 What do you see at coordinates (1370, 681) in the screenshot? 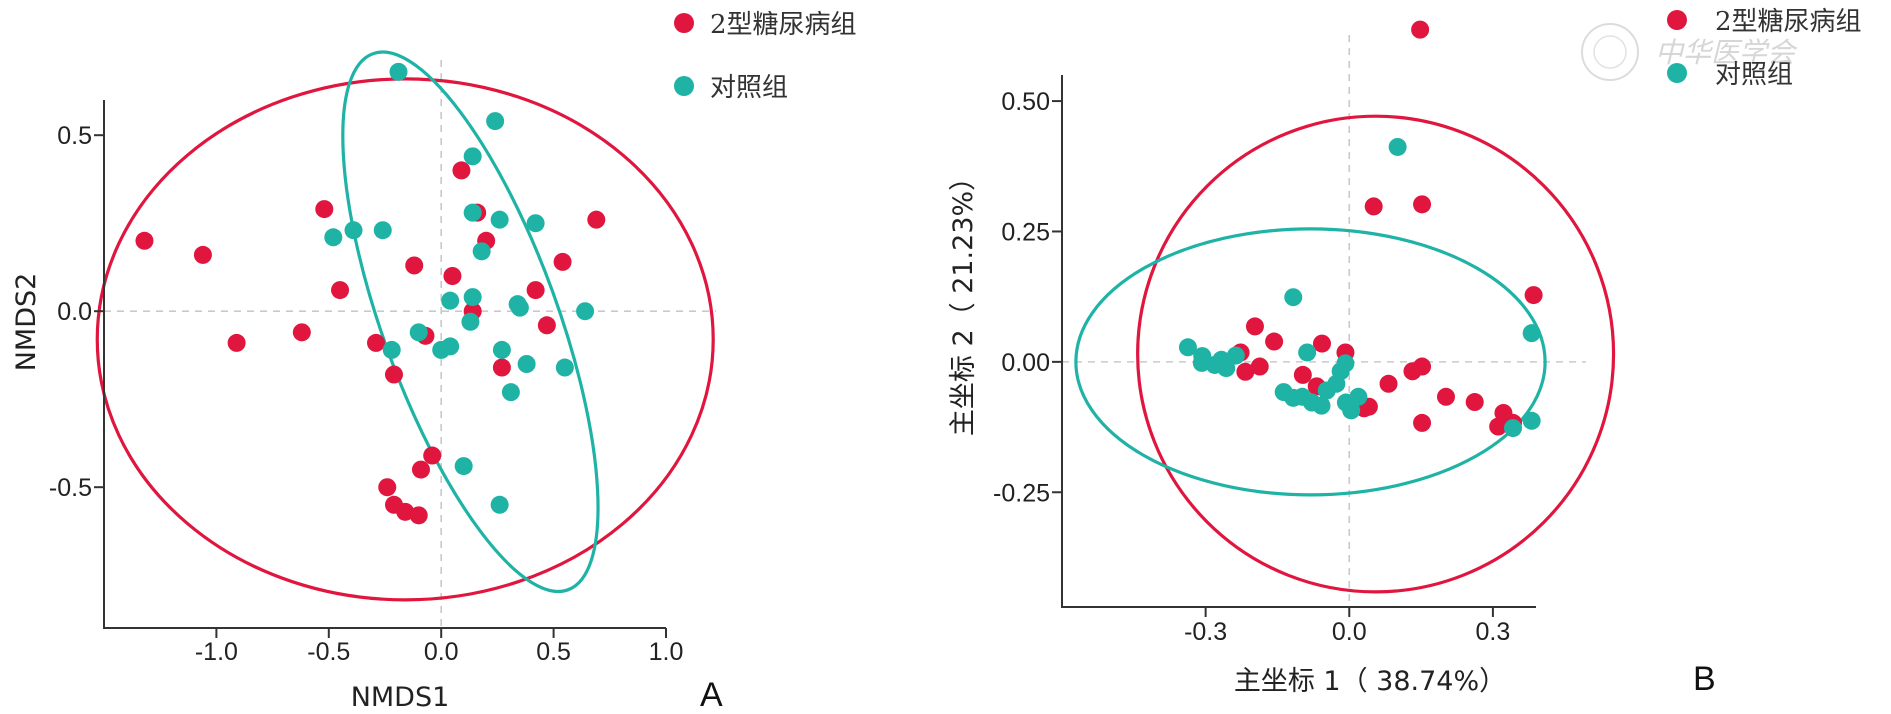
I see `x-axis-title: 主坐标 1（ 38.74%）` at bounding box center [1370, 681].